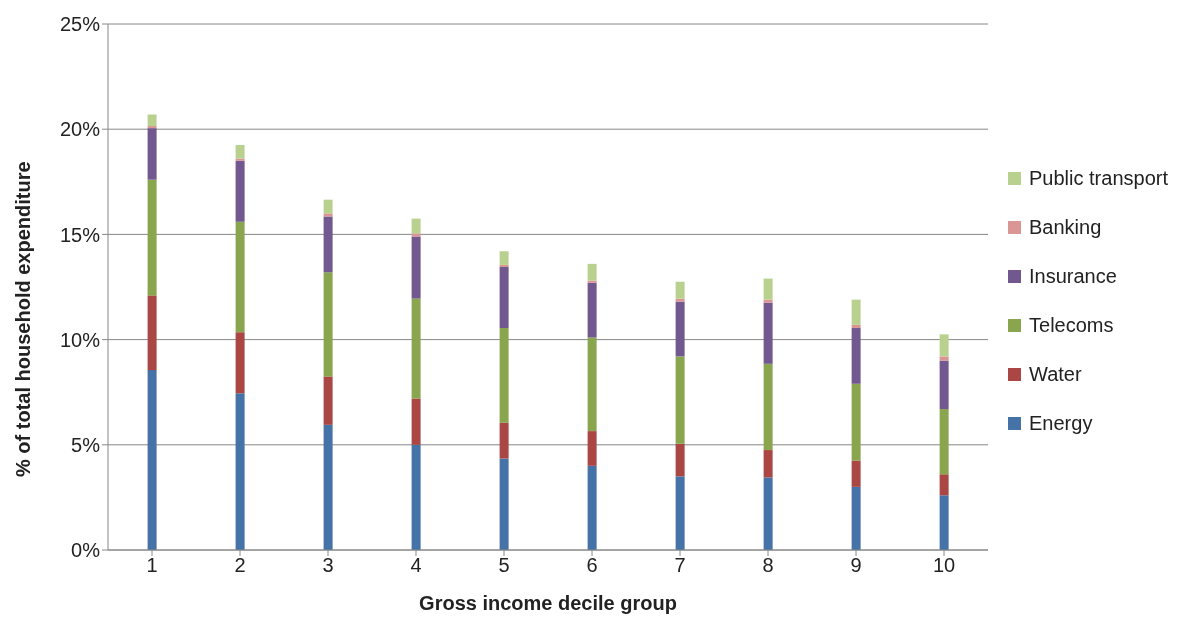 This screenshot has width=1186, height=628. Describe the element at coordinates (504, 565) in the screenshot. I see `x-tick-label: 5` at that location.